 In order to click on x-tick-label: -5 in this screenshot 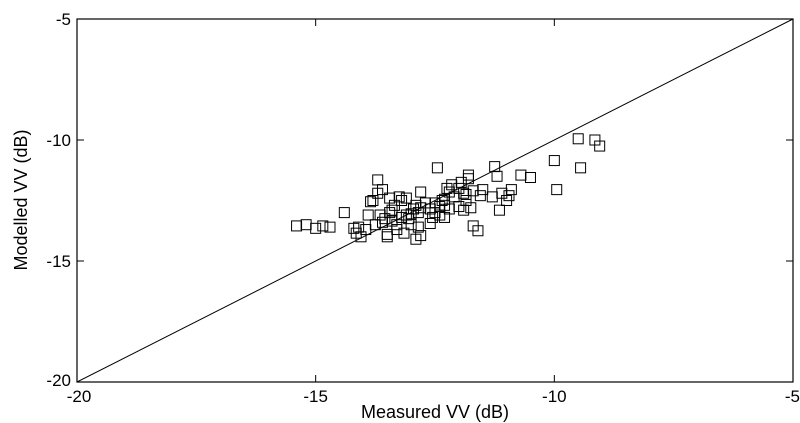, I will do `click(792, 396)`.